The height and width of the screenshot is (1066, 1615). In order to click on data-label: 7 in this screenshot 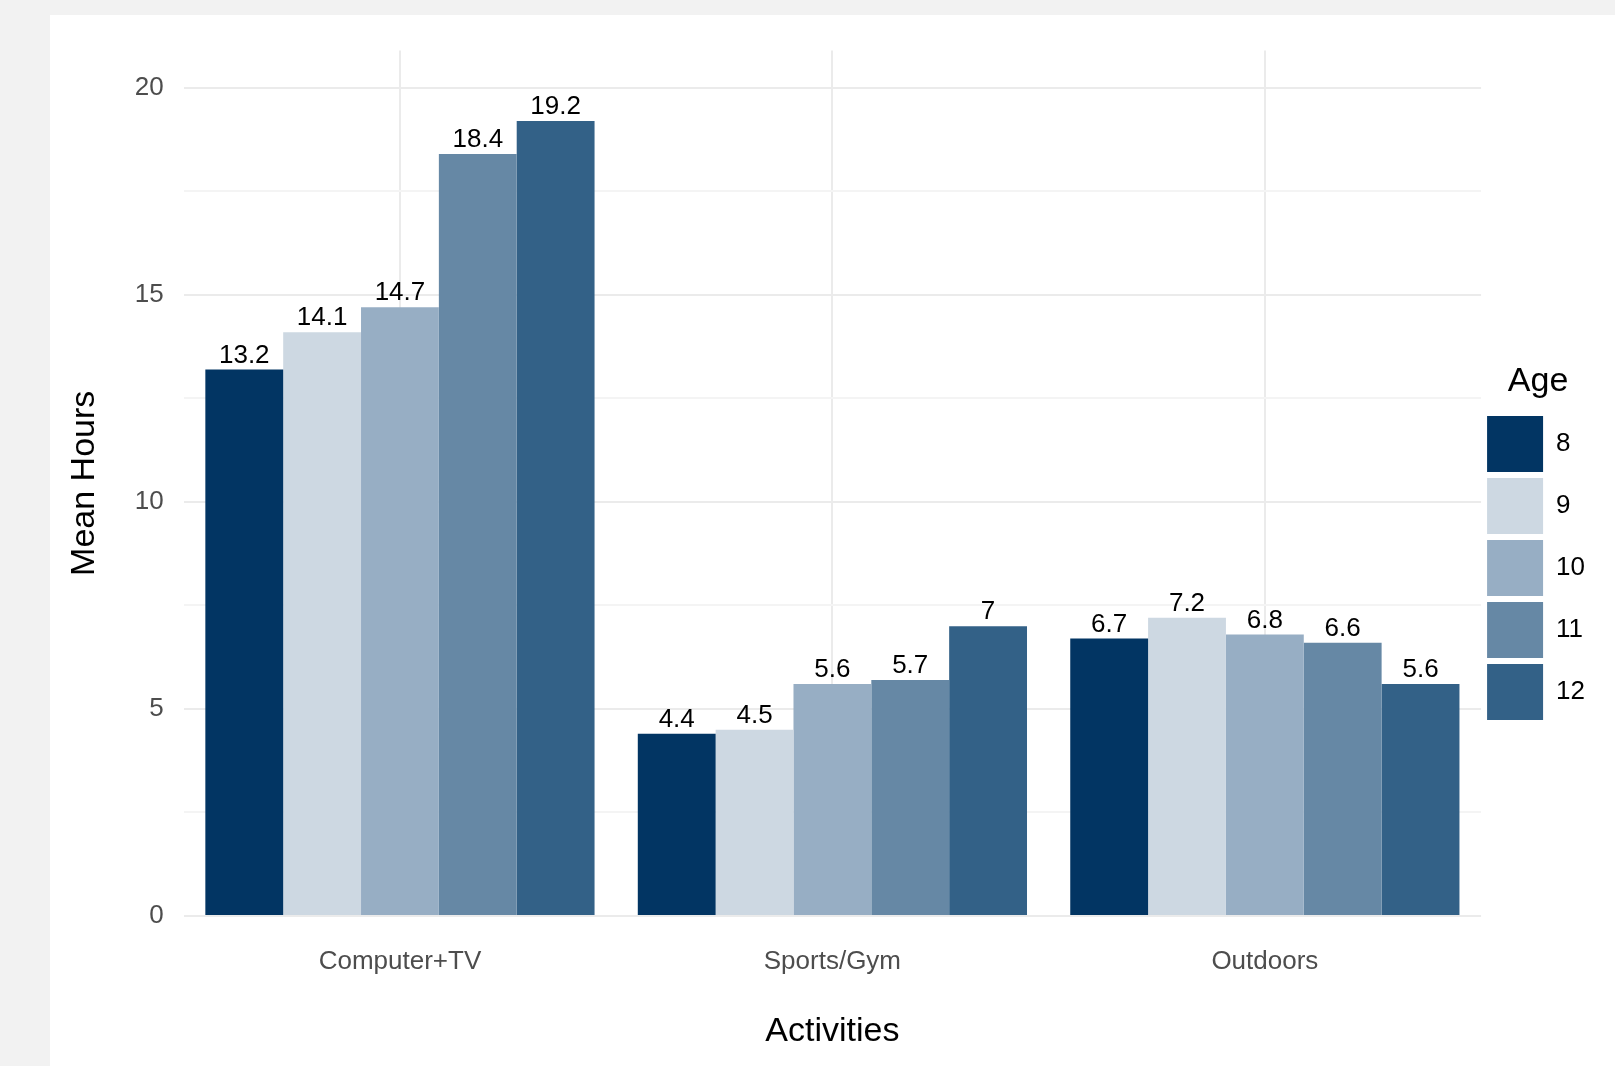, I will do `click(988, 610)`.